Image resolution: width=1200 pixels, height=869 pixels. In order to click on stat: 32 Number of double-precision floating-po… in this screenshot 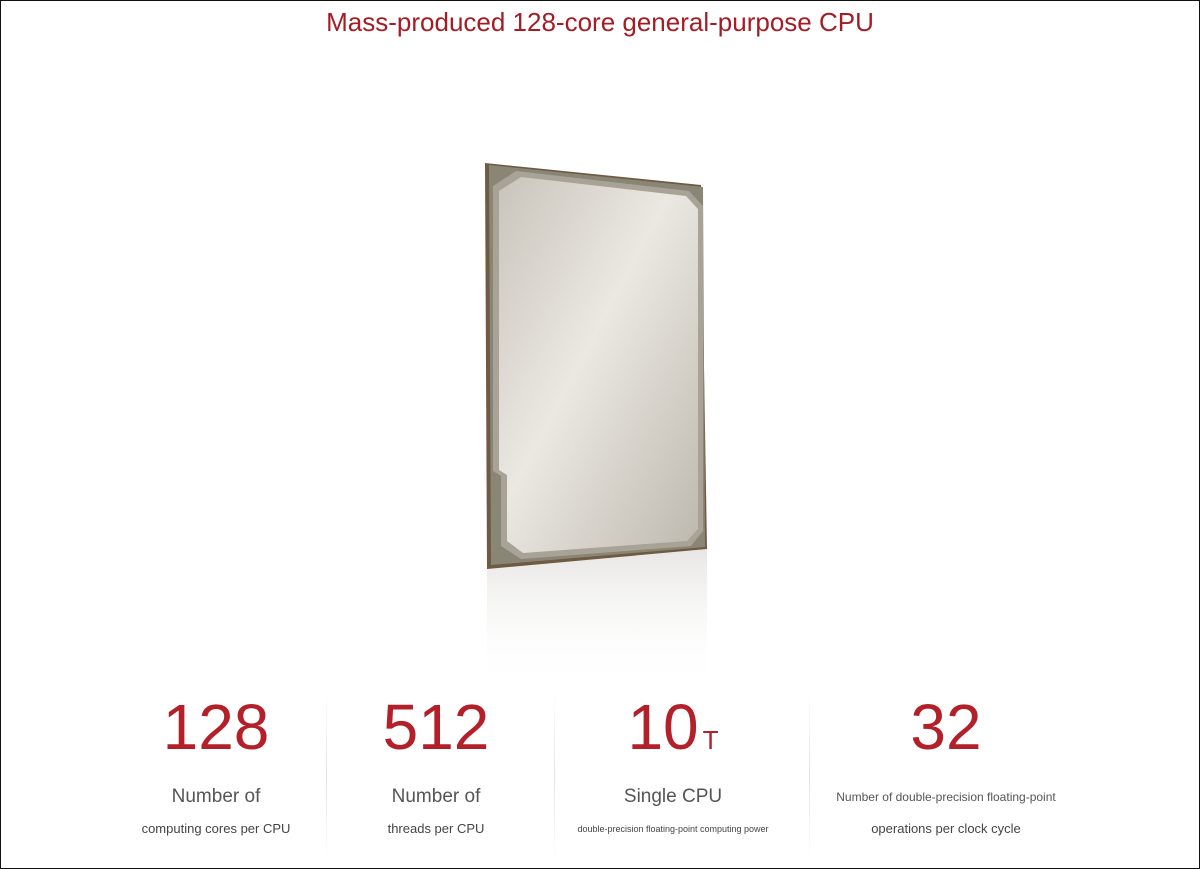, I will do `click(946, 764)`.